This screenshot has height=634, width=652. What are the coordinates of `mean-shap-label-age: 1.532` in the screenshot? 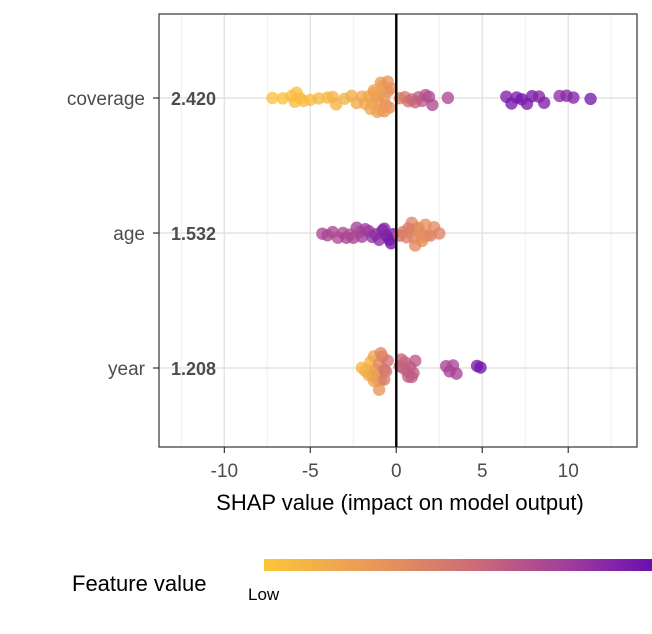 It's located at (193, 234).